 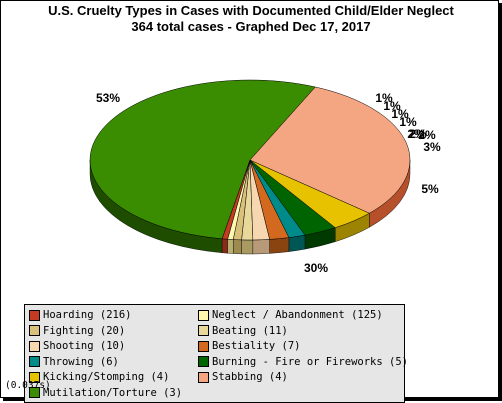 I want to click on pct-label-7: 2%, so click(x=427, y=135).